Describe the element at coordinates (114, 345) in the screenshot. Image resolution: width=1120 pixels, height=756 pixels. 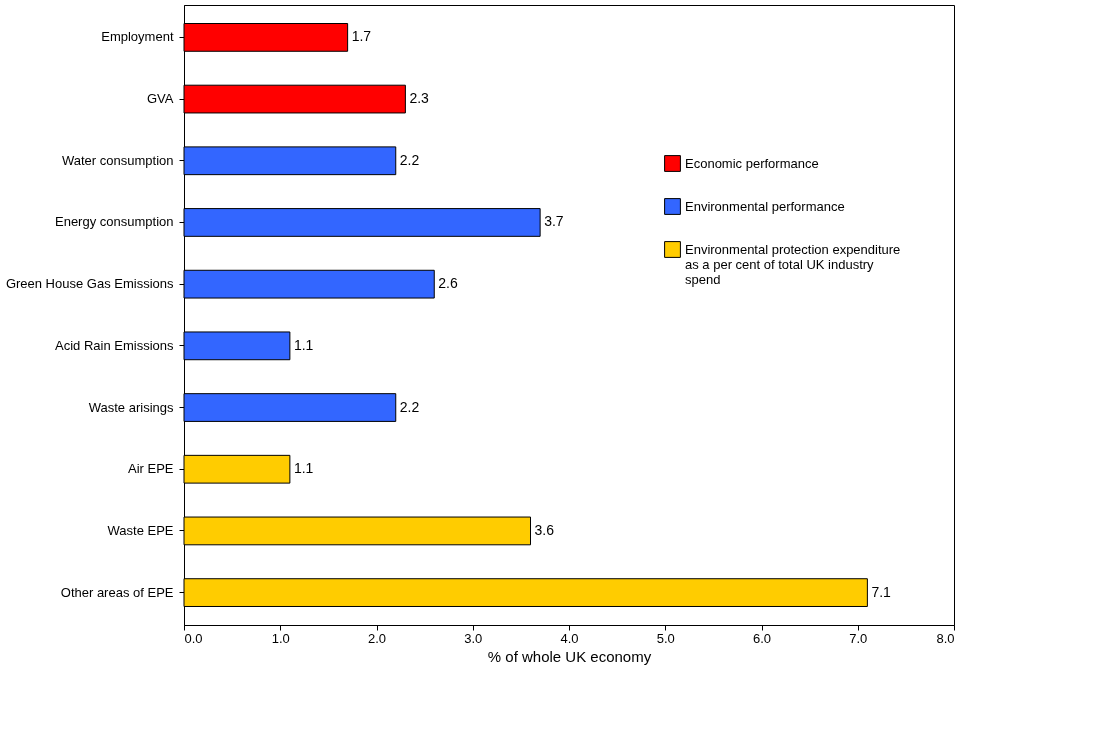
I see `y-tick-label: Acid Rain Emissions` at that location.